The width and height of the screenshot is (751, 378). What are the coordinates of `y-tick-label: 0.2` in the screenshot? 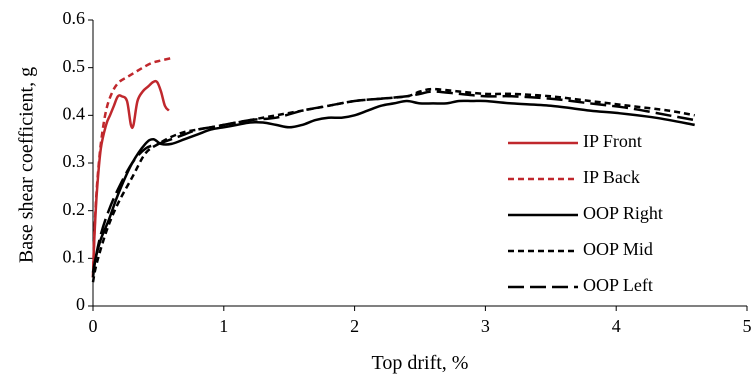 It's located at (74, 209).